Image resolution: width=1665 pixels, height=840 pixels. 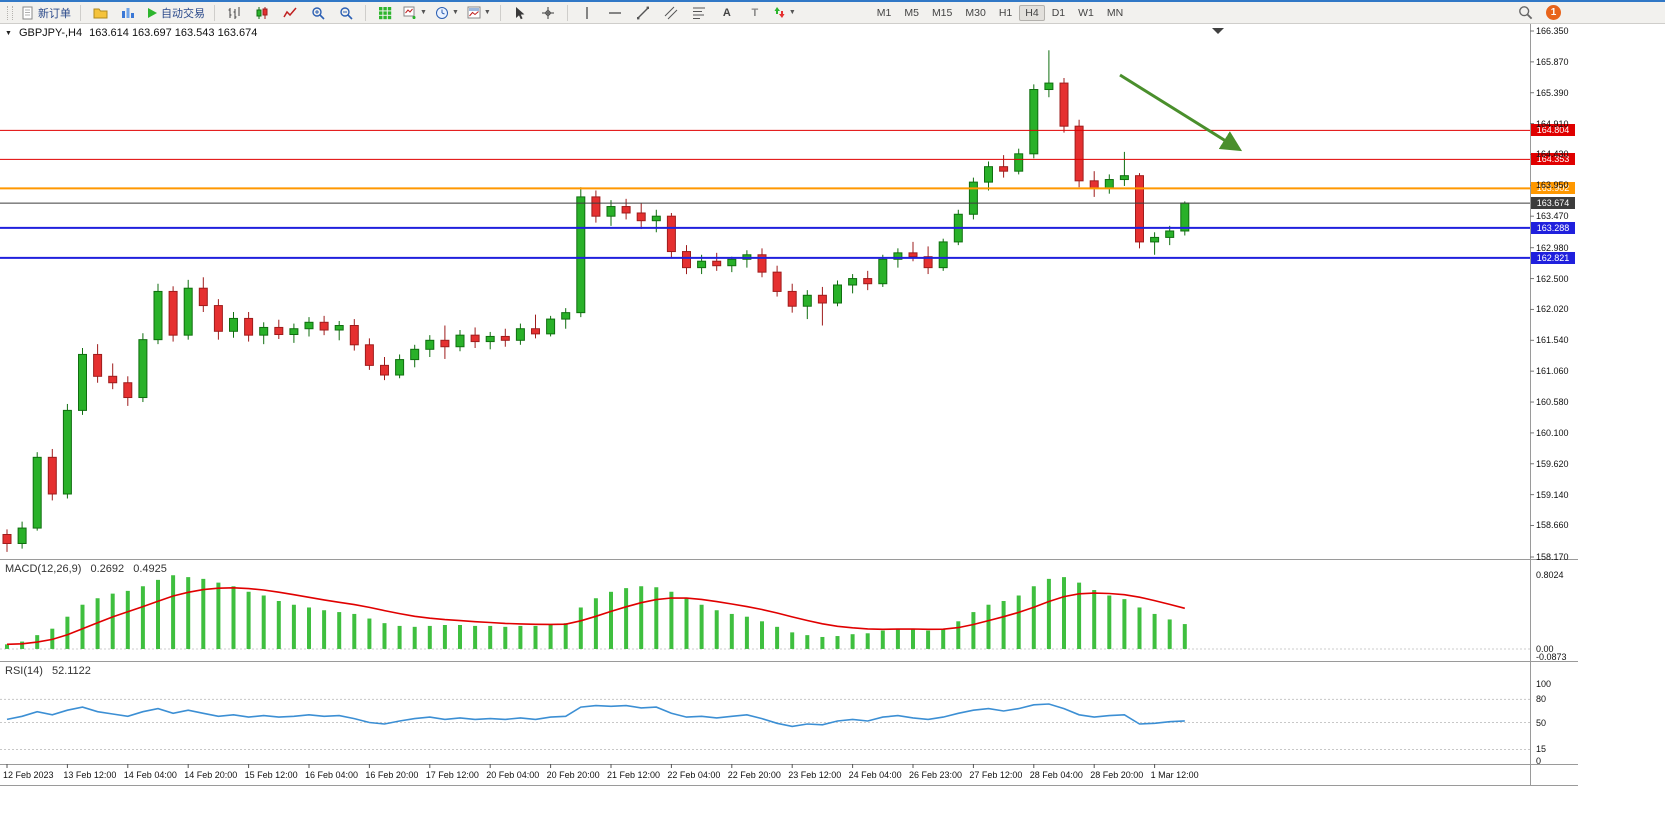 What do you see at coordinates (784, 13) in the screenshot?
I see `arrows-tool-button: ▼` at bounding box center [784, 13].